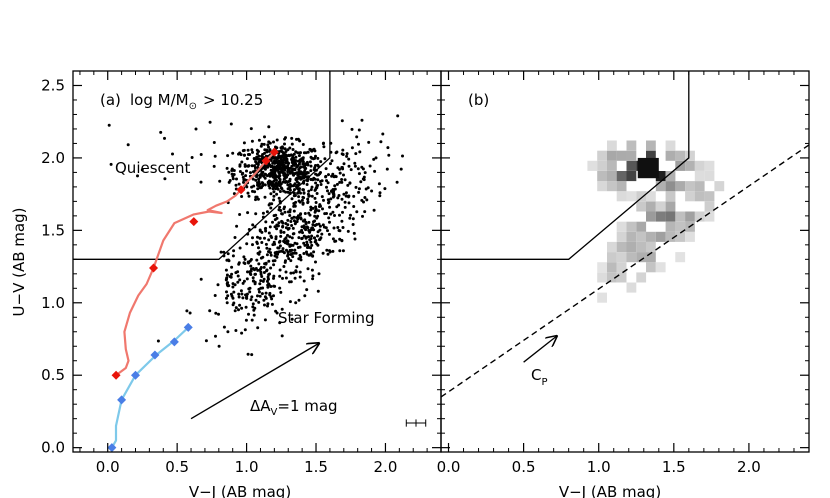 The width and height of the screenshot is (830, 498). What do you see at coordinates (539, 377) in the screenshot?
I see `cp-label: CP` at bounding box center [539, 377].